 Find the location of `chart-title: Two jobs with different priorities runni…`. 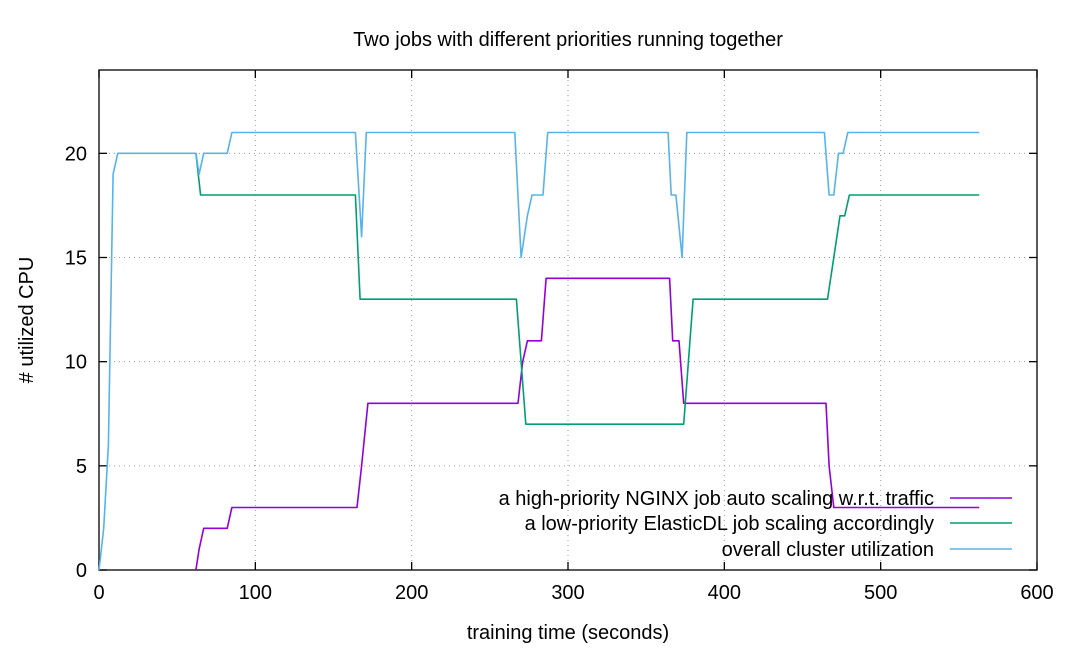

chart-title: Two jobs with different priorities runni… is located at coordinates (568, 40).